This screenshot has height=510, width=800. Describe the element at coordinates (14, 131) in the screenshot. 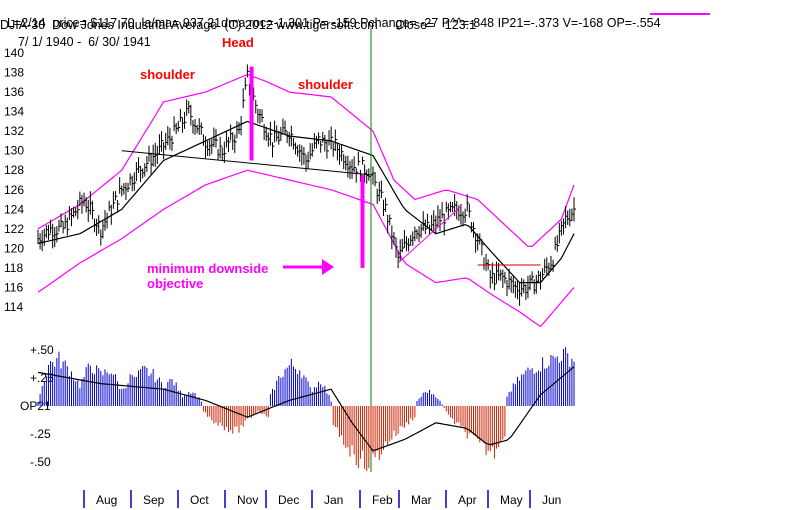

I see `price-tick-label: 132` at that location.